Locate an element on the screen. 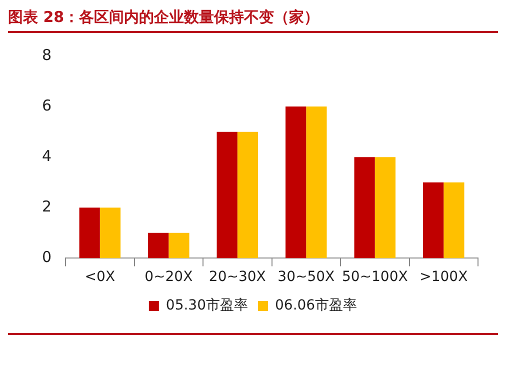 This screenshot has width=506, height=366. x-tick-label: 50~100X is located at coordinates (375, 277).